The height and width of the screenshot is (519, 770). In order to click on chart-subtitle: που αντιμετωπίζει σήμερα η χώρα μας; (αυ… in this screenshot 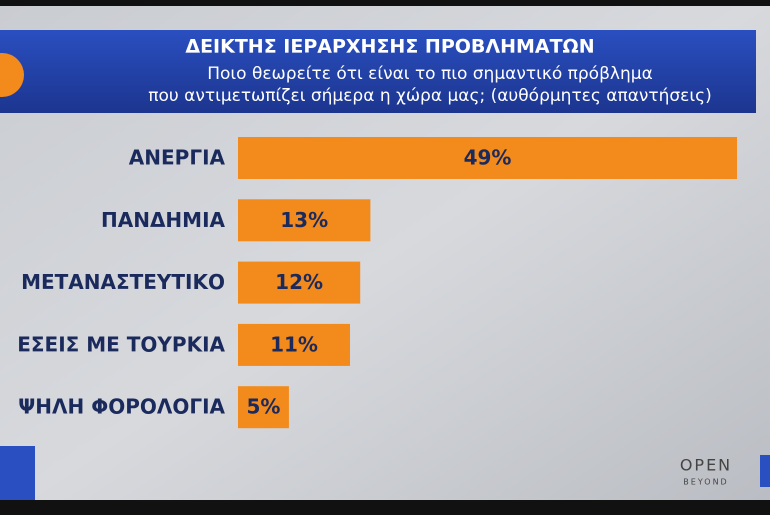, I will do `click(429, 96)`.